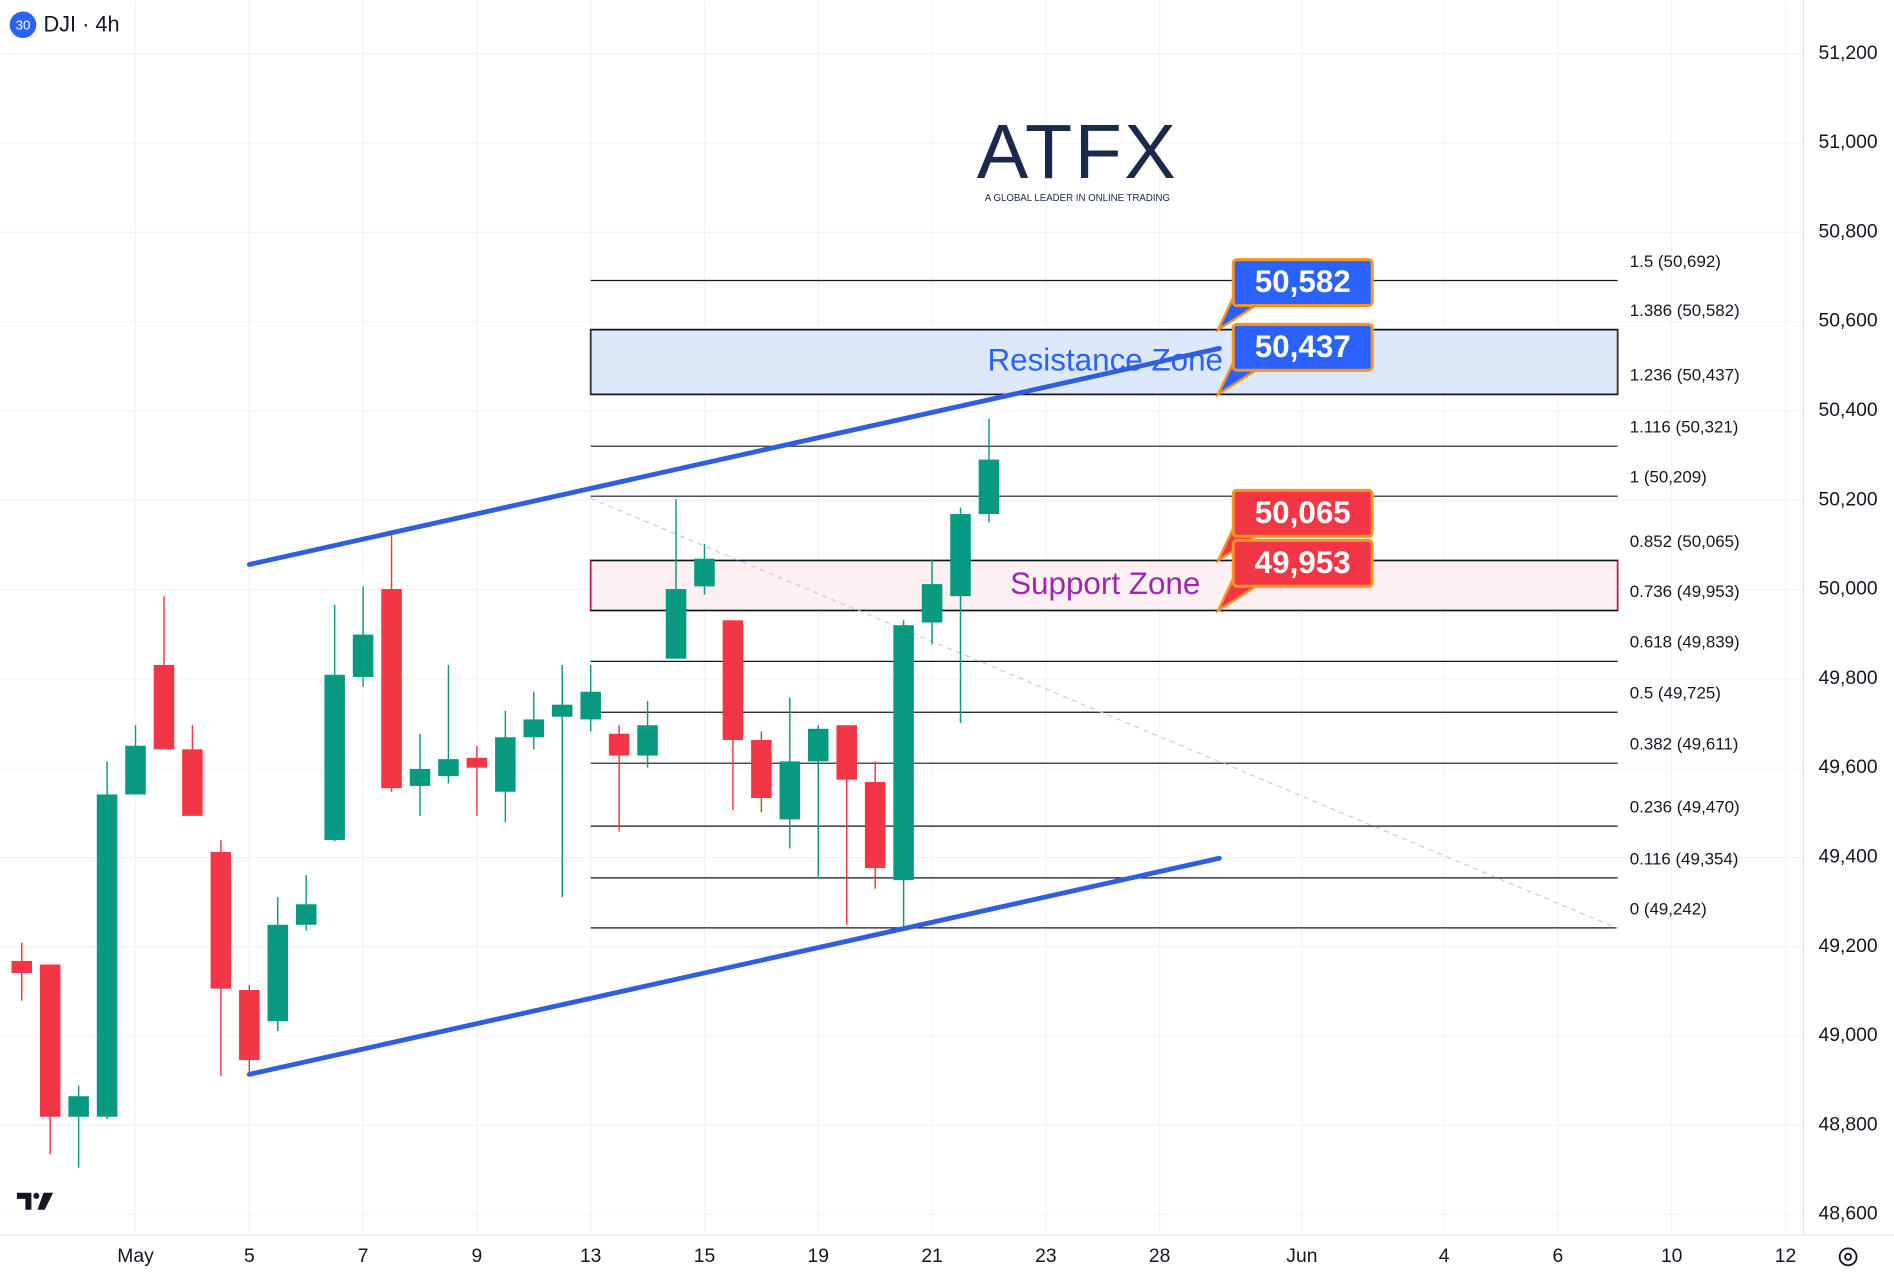  What do you see at coordinates (1848, 856) in the screenshot?
I see `y-tick-label: 49,400` at bounding box center [1848, 856].